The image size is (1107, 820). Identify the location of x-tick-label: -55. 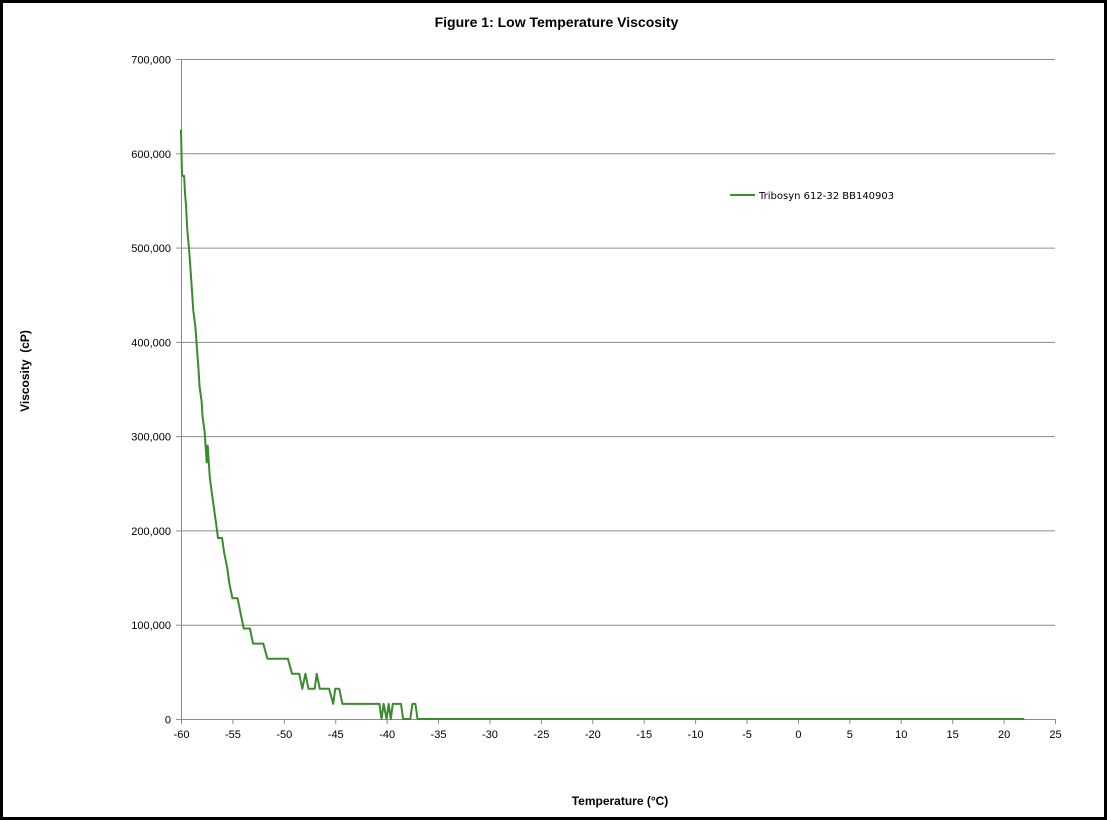
(233, 735).